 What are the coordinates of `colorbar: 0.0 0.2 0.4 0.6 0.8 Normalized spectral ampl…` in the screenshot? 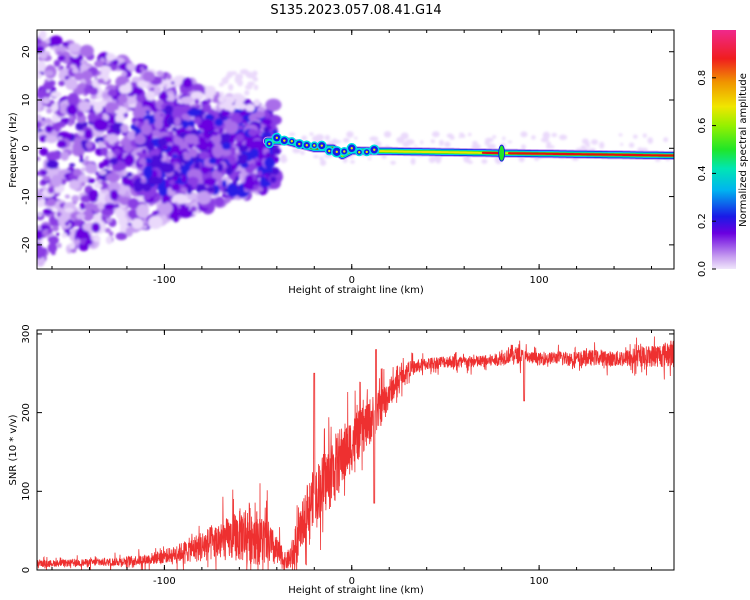 It's located at (723, 153).